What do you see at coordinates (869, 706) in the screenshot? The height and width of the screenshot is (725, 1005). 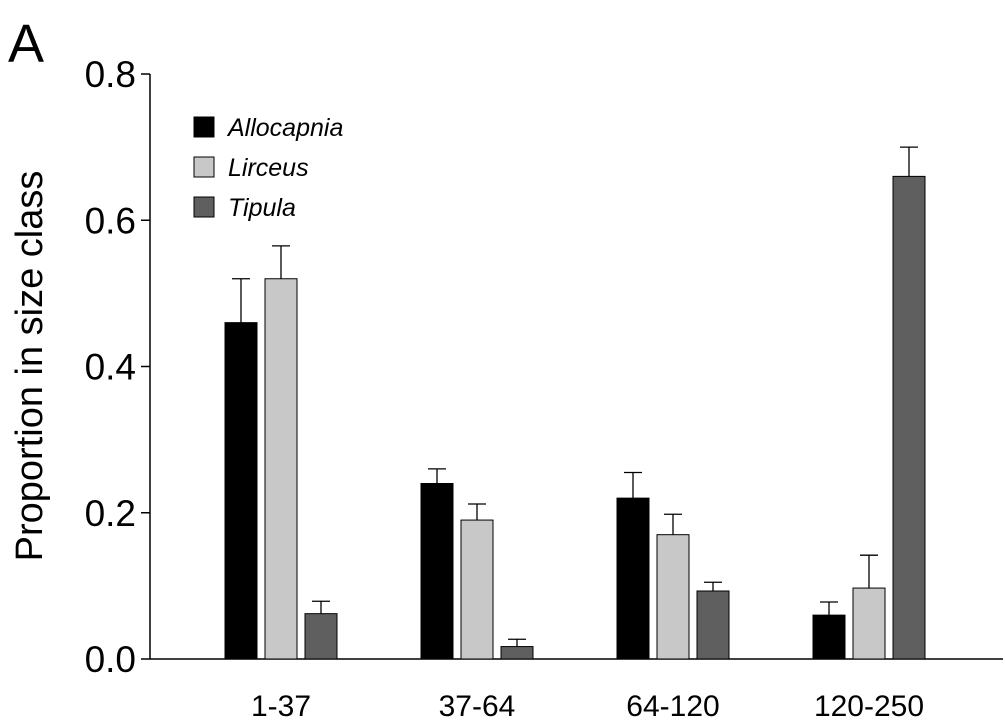 I see `x-tick-label: 120-250` at bounding box center [869, 706].